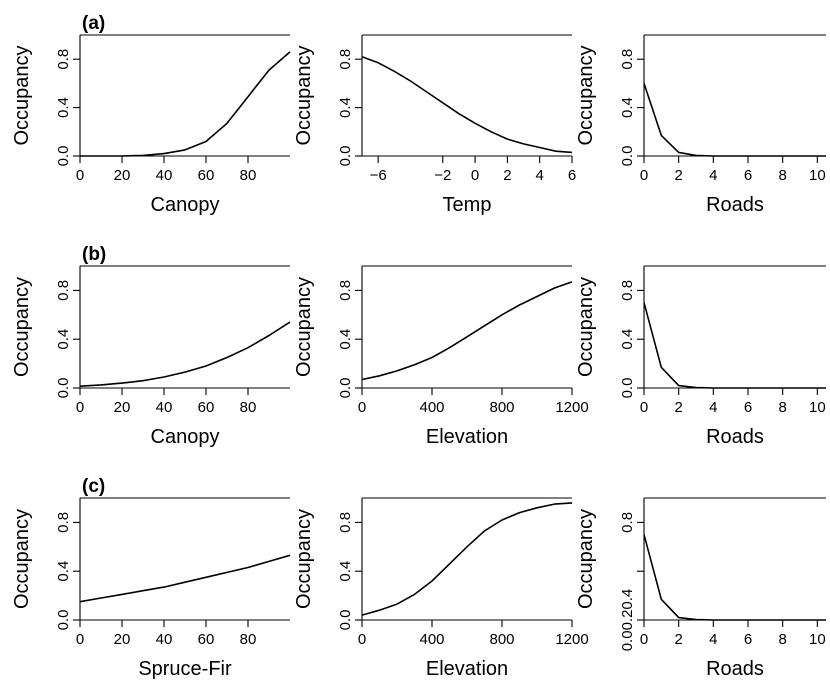 The width and height of the screenshot is (830, 686). I want to click on panel-6: 0 2 4 6 8 10 0.0 0.4 0.8 Roads Occupancy, so click(700, 356).